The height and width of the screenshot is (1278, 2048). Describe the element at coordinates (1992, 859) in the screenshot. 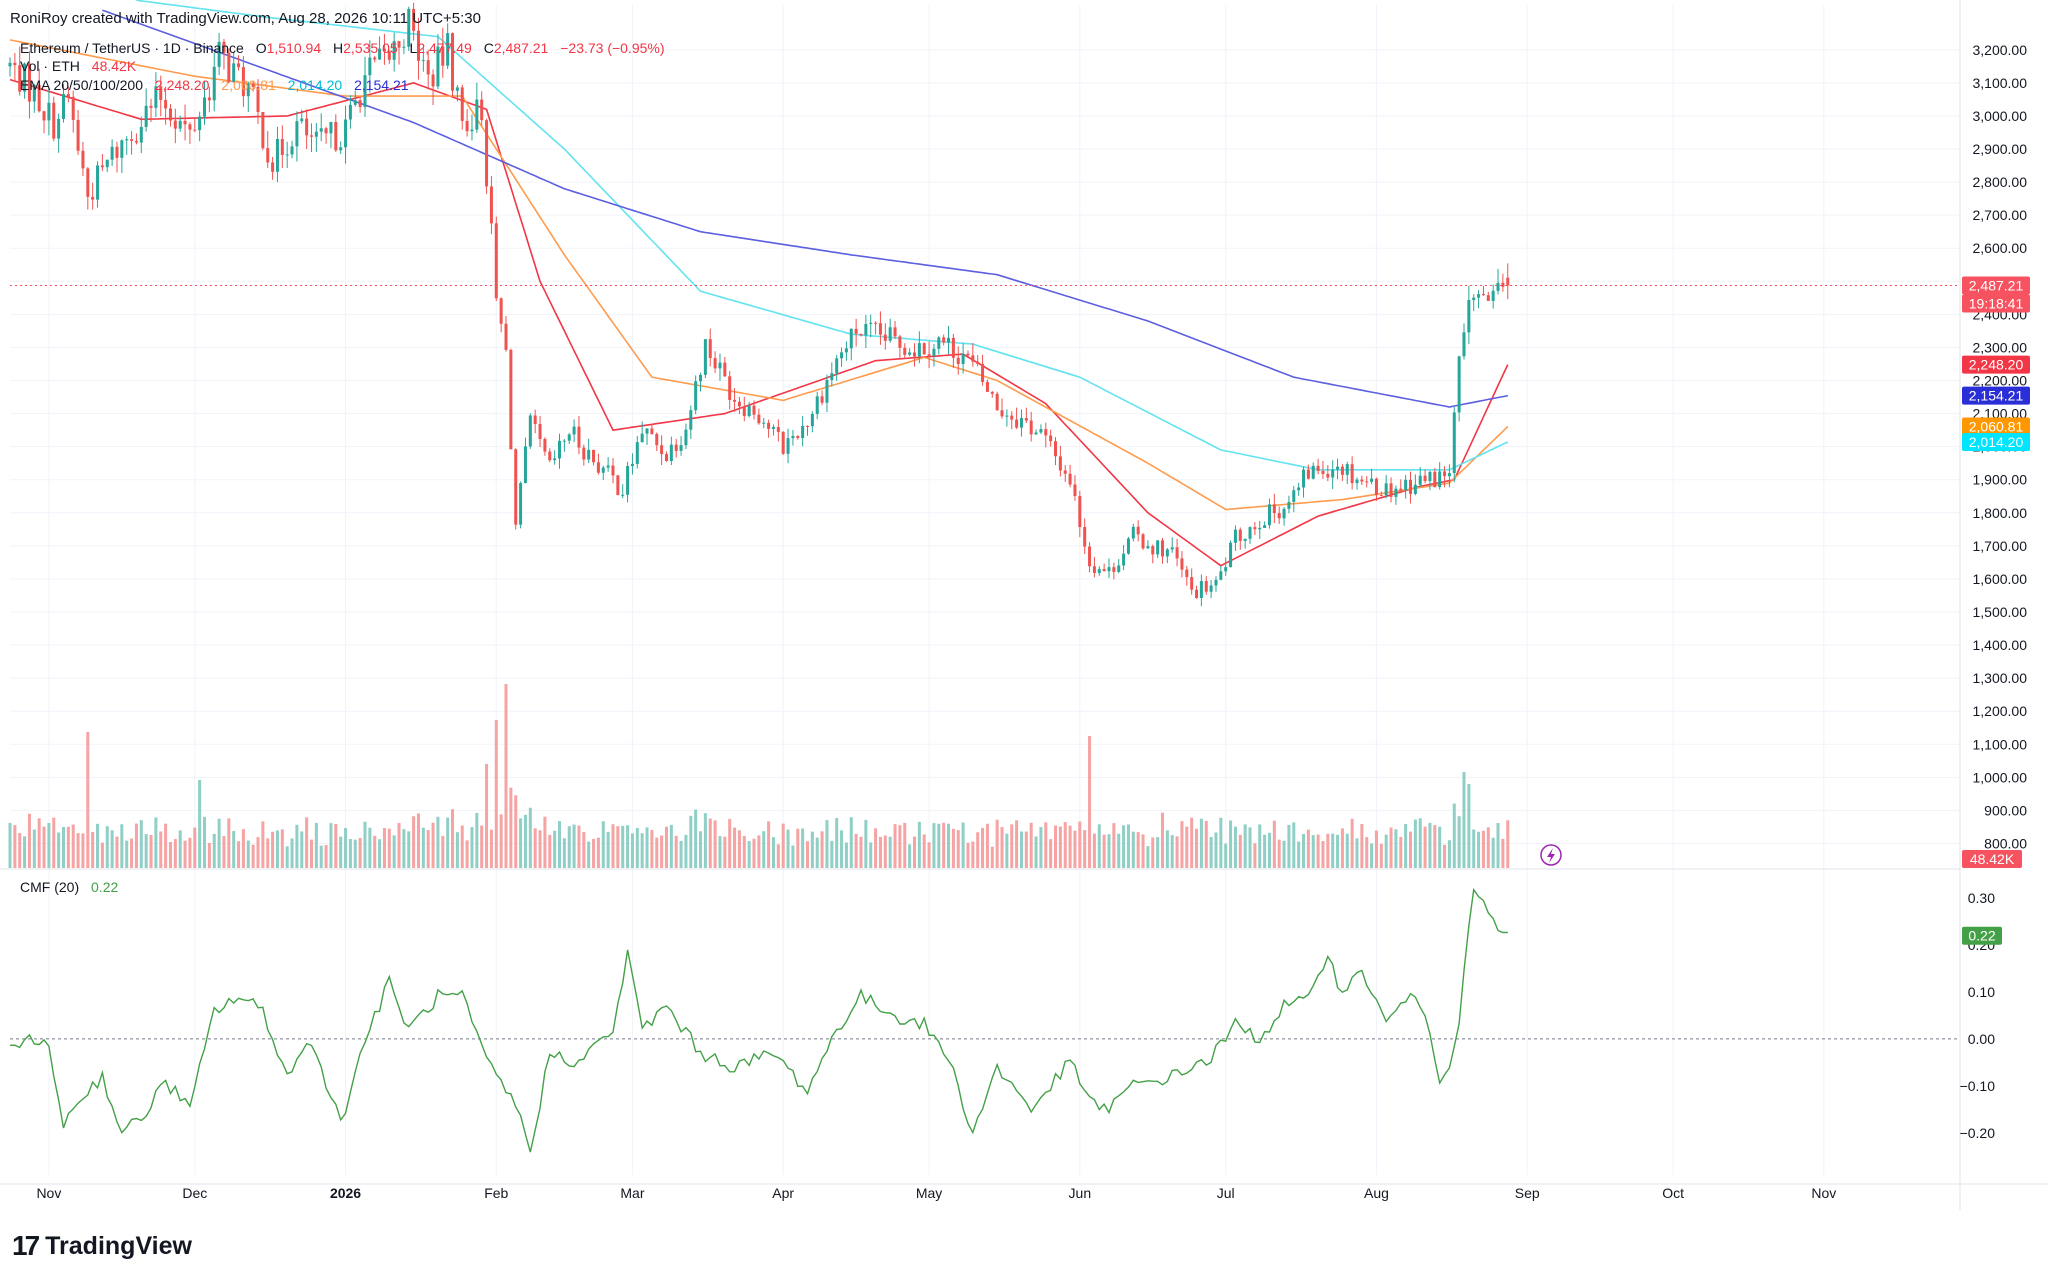

I see `volume-badge-bg` at that location.